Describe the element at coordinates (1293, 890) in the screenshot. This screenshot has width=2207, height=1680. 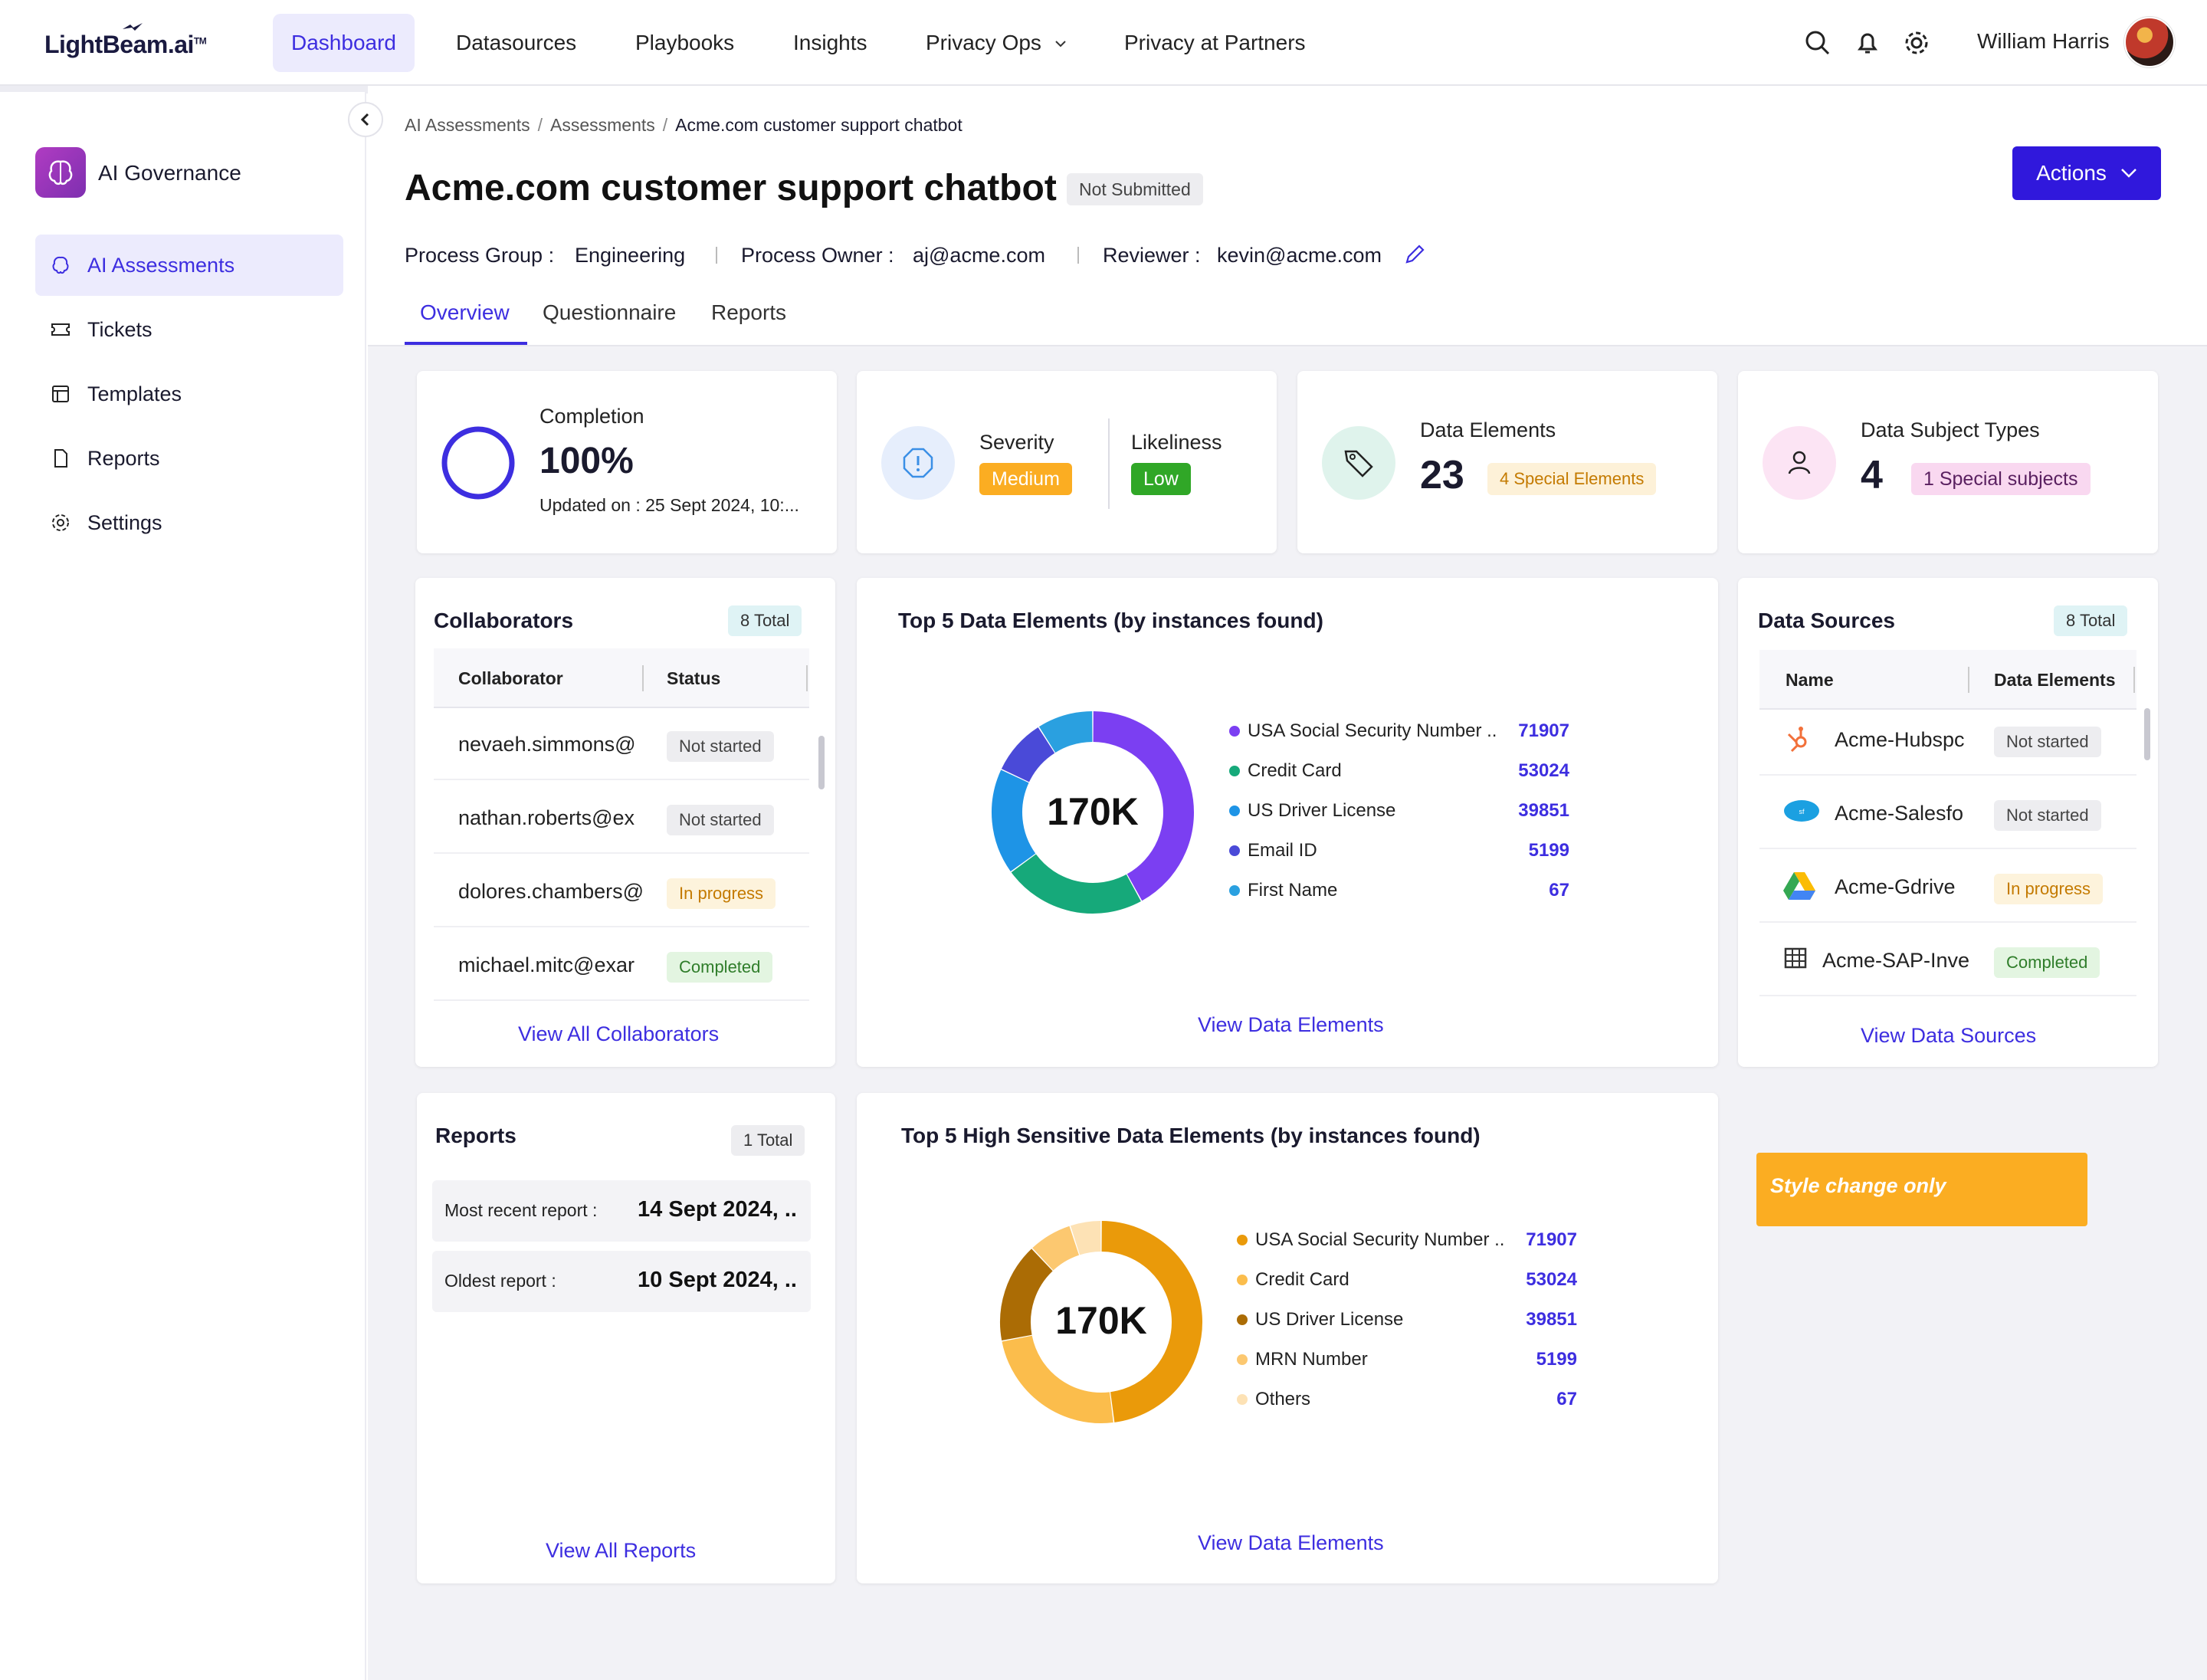
I see `legend-label: First Name` at that location.